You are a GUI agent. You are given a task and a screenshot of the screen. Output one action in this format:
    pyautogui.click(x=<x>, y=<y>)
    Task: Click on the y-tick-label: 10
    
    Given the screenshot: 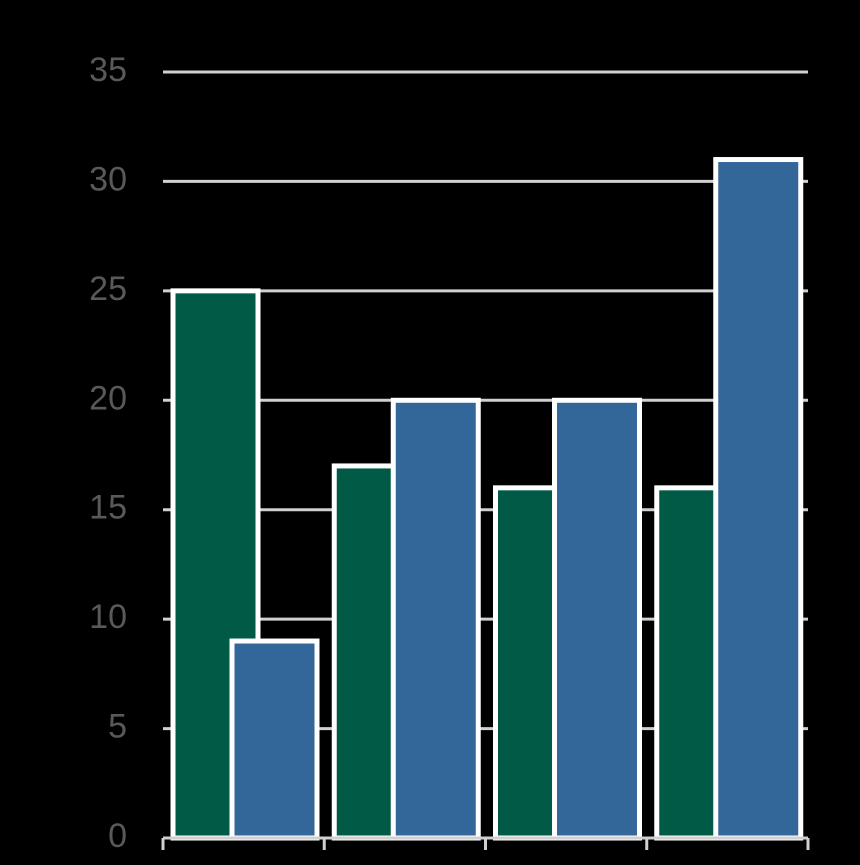 What is the action you would take?
    pyautogui.click(x=108, y=617)
    